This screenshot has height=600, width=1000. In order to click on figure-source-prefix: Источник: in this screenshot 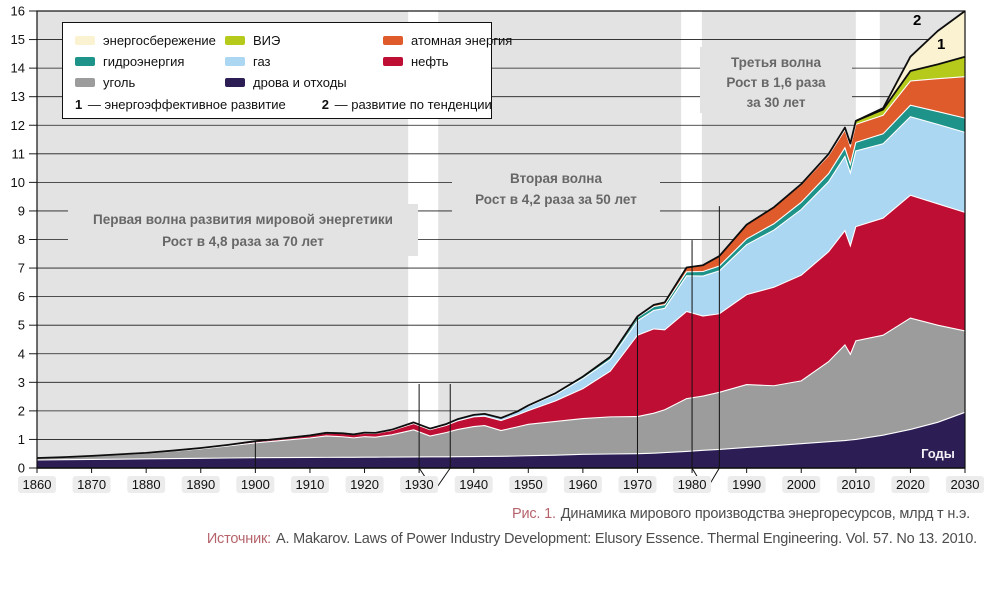, I will do `click(238, 539)`.